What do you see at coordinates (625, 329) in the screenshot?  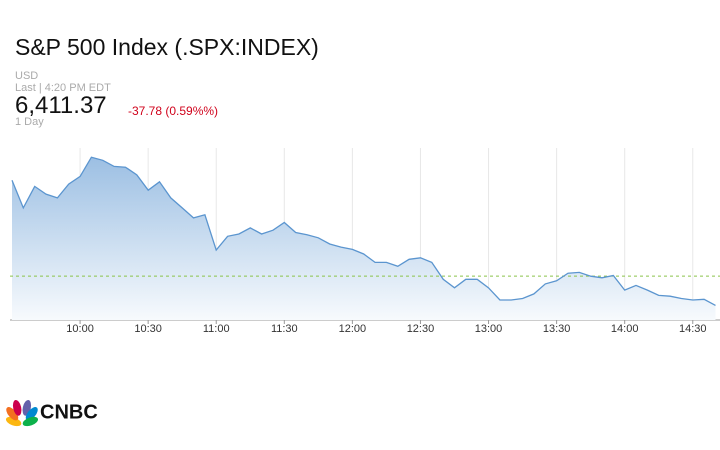 I see `x-tick-label: 14:00` at bounding box center [625, 329].